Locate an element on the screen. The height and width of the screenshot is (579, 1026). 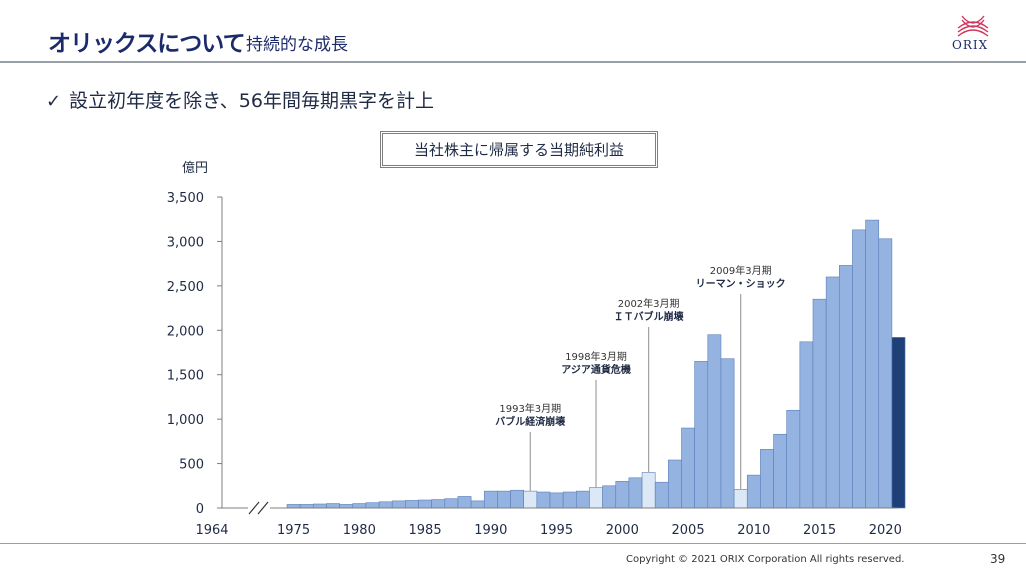
bar-1981 is located at coordinates (372, 505).